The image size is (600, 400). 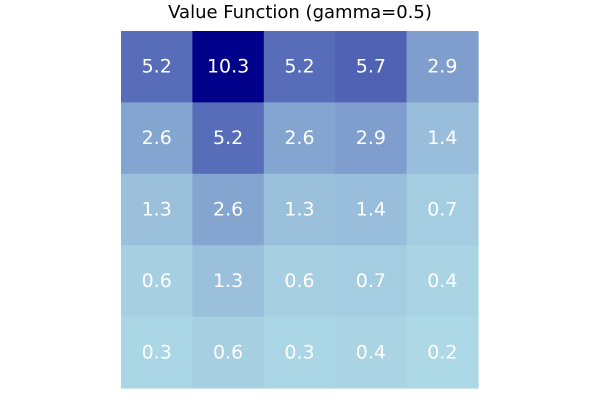 What do you see at coordinates (442, 352) in the screenshot?
I see `heatmap-cell-label: 0.2` at bounding box center [442, 352].